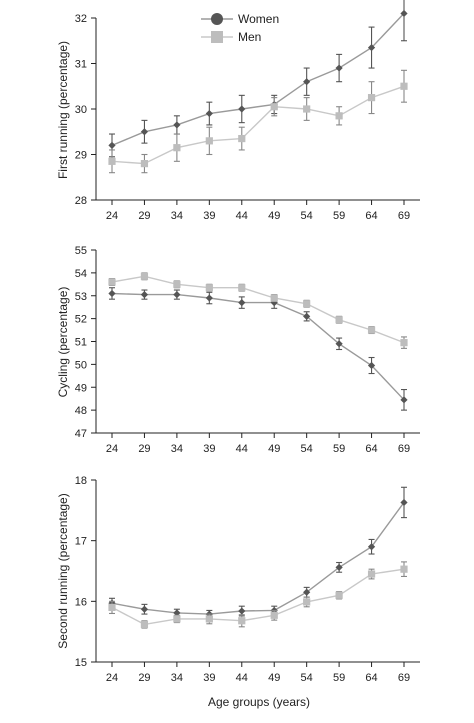  What do you see at coordinates (81, 481) in the screenshot?
I see `y-tick-label-second-running: 18` at bounding box center [81, 481].